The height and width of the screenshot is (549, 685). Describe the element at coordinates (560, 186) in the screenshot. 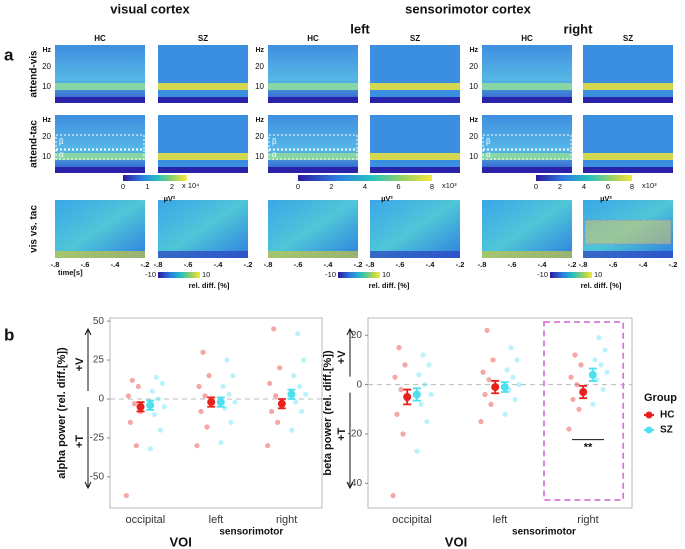

I see `colorbar-tick-label: 2` at that location.